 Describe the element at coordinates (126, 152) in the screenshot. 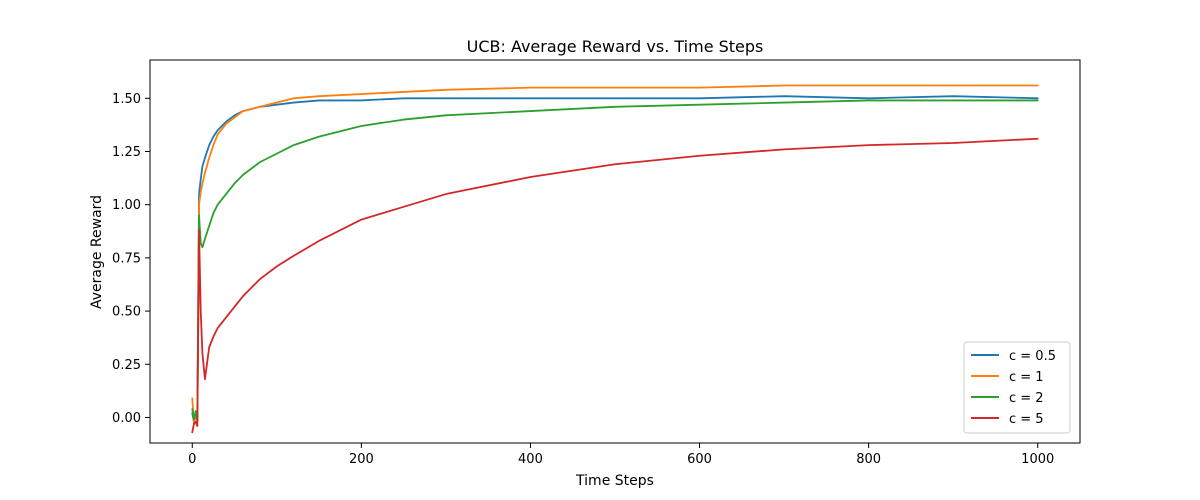

I see `y-tick-label: 1.25` at that location.